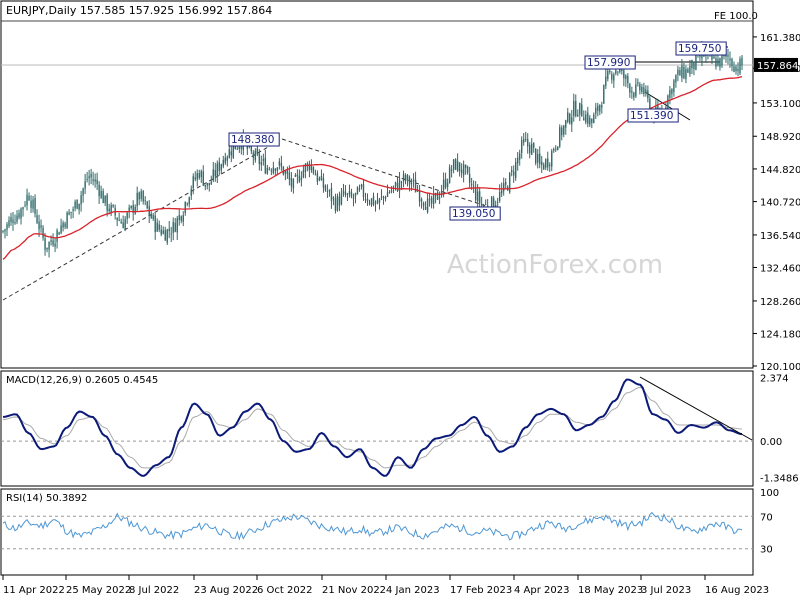 Image resolution: width=800 pixels, height=600 pixels. Describe the element at coordinates (777, 66) in the screenshot. I see `current-price-label: 157.864` at that location.